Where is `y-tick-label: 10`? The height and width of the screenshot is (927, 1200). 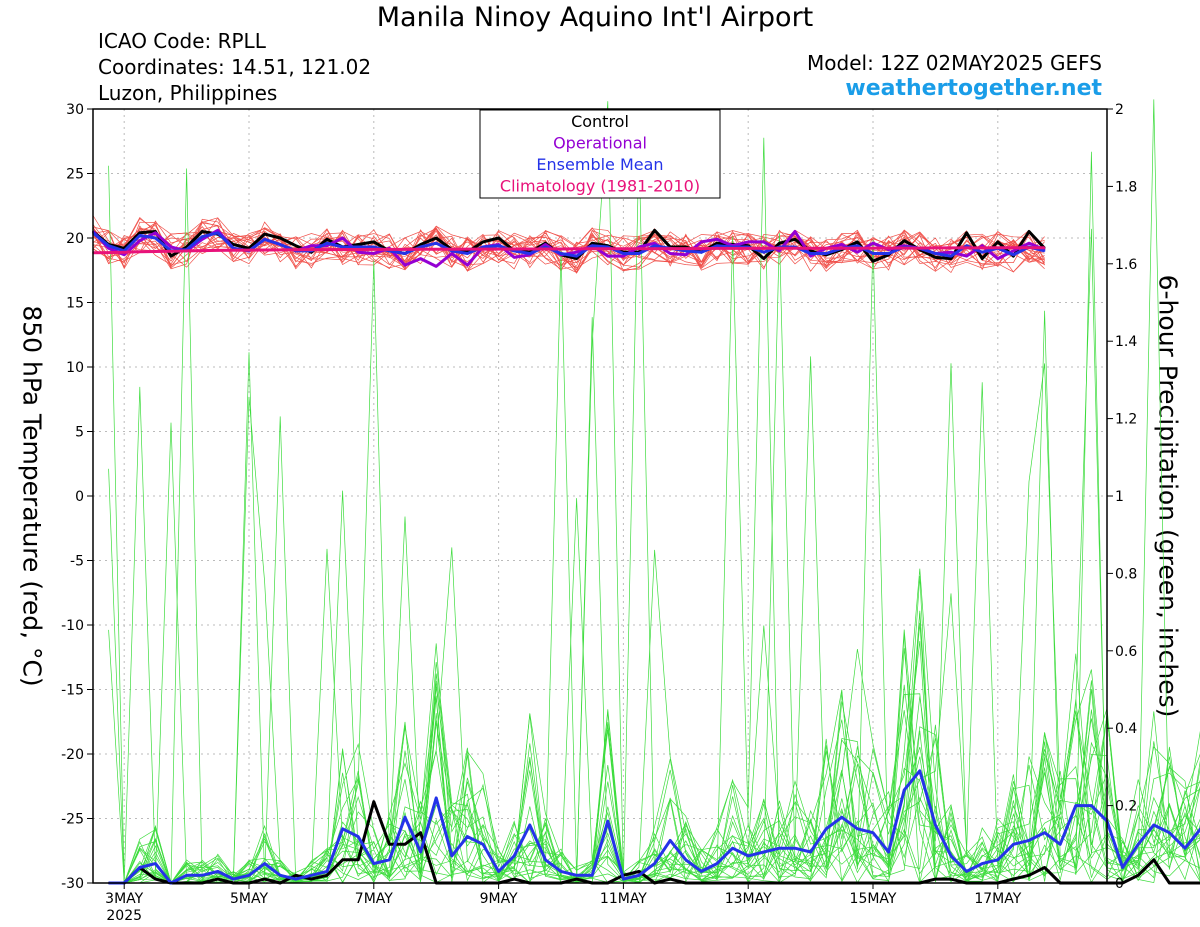
y-tick-label: 10 is located at coordinates (75, 368).